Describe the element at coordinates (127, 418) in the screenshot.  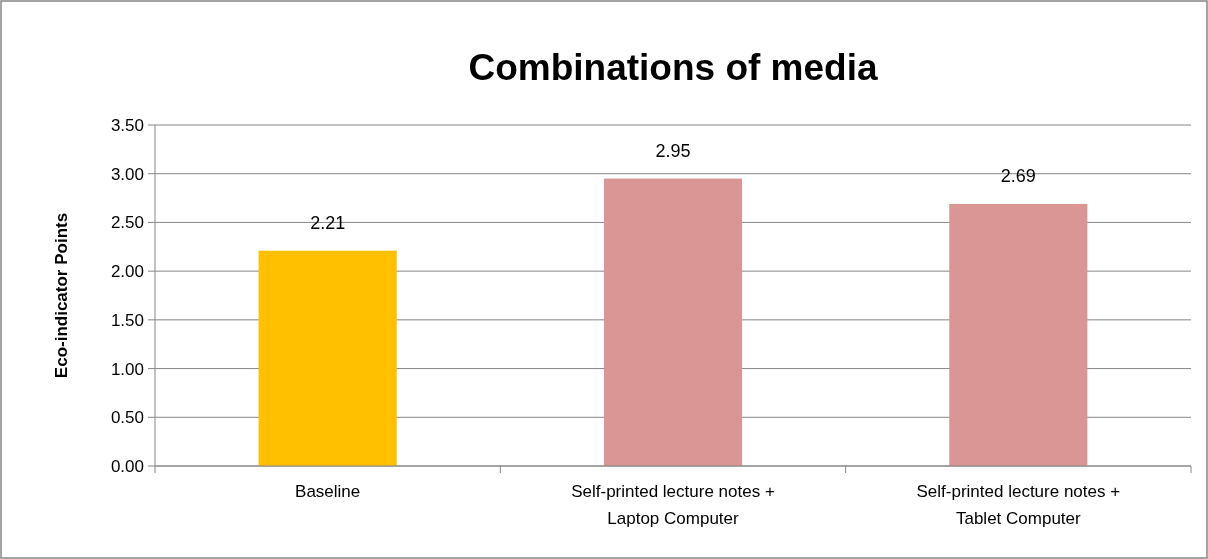
I see `y-tick-label: 0.50` at that location.